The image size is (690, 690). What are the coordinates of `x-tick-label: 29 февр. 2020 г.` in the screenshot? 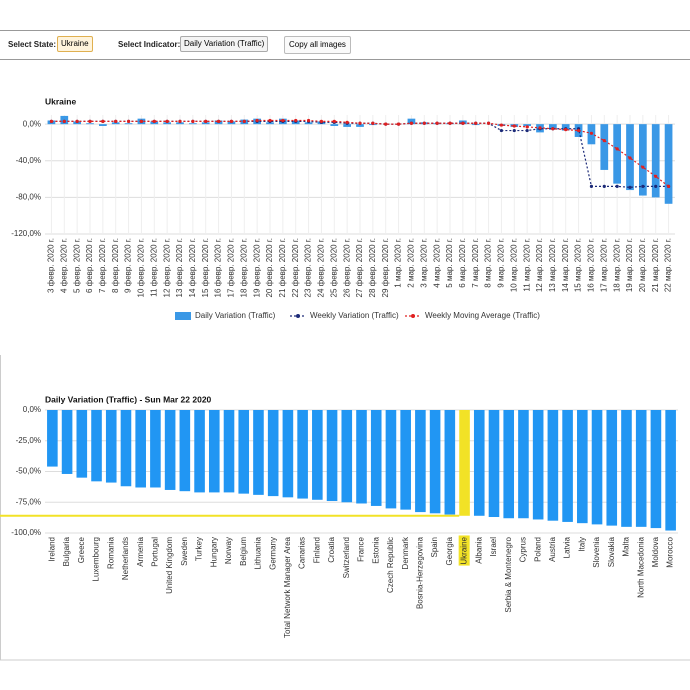 It's located at (385, 267).